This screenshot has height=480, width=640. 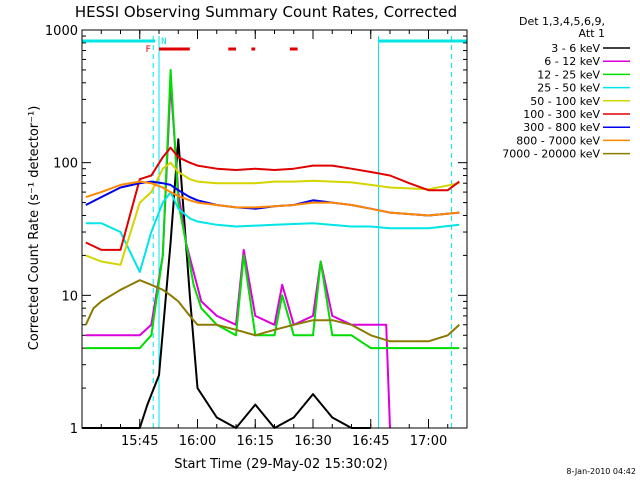 What do you see at coordinates (572, 61) in the screenshot?
I see `legend-label: 6 - 12 keV` at bounding box center [572, 61].